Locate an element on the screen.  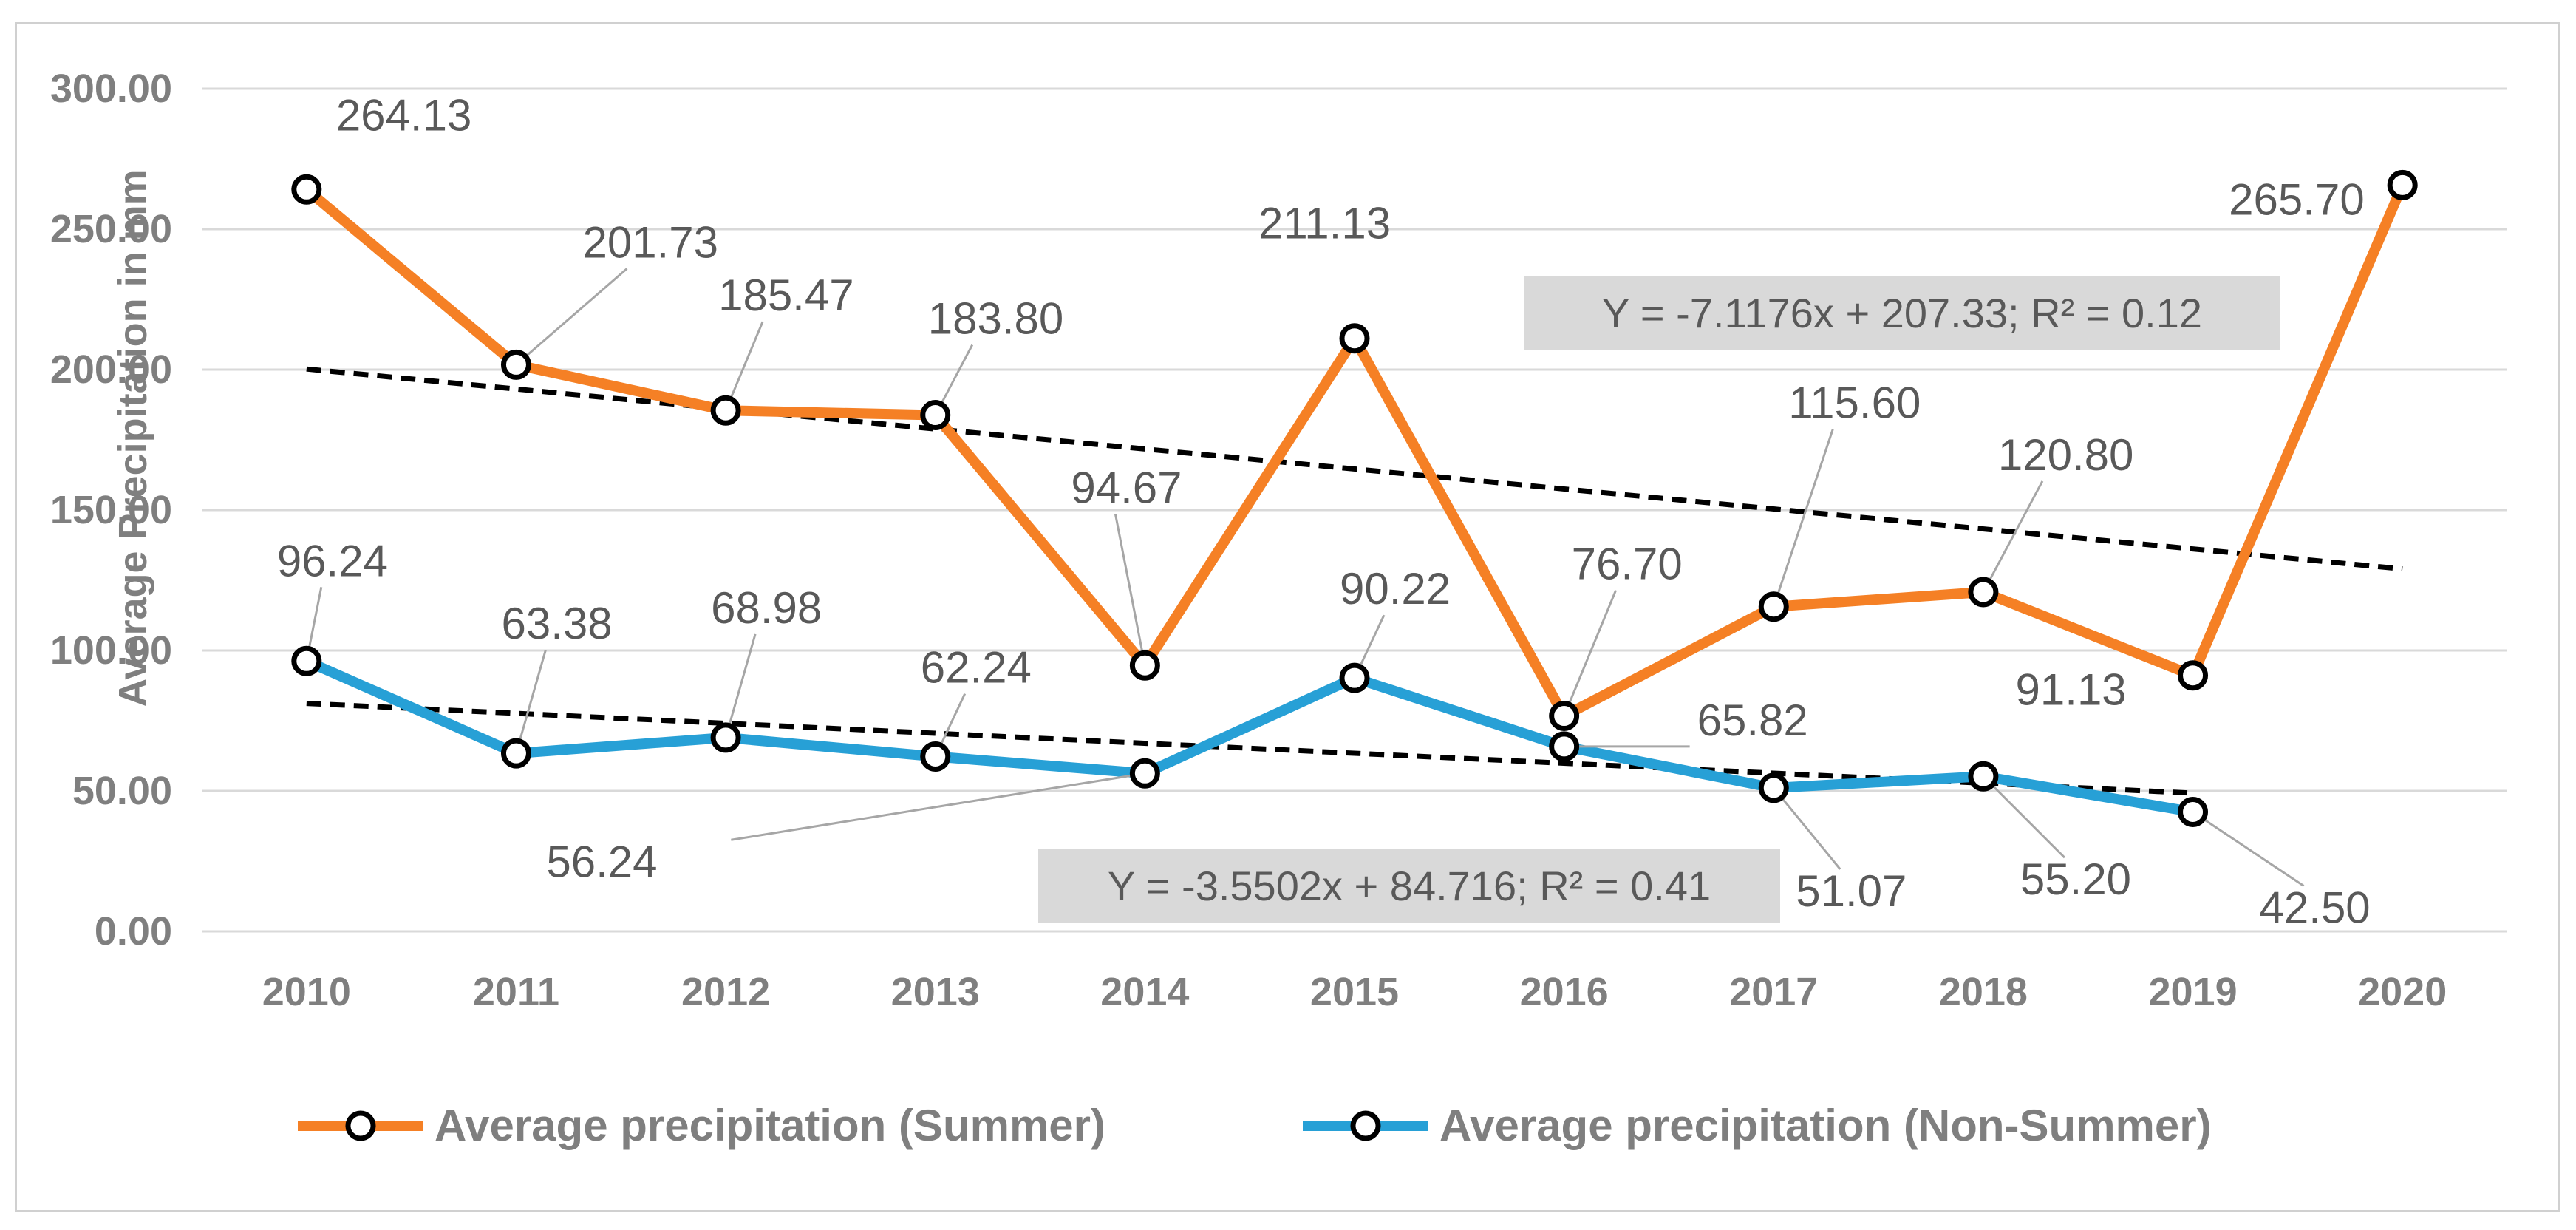
data-label: 76.70 is located at coordinates (1627, 564).